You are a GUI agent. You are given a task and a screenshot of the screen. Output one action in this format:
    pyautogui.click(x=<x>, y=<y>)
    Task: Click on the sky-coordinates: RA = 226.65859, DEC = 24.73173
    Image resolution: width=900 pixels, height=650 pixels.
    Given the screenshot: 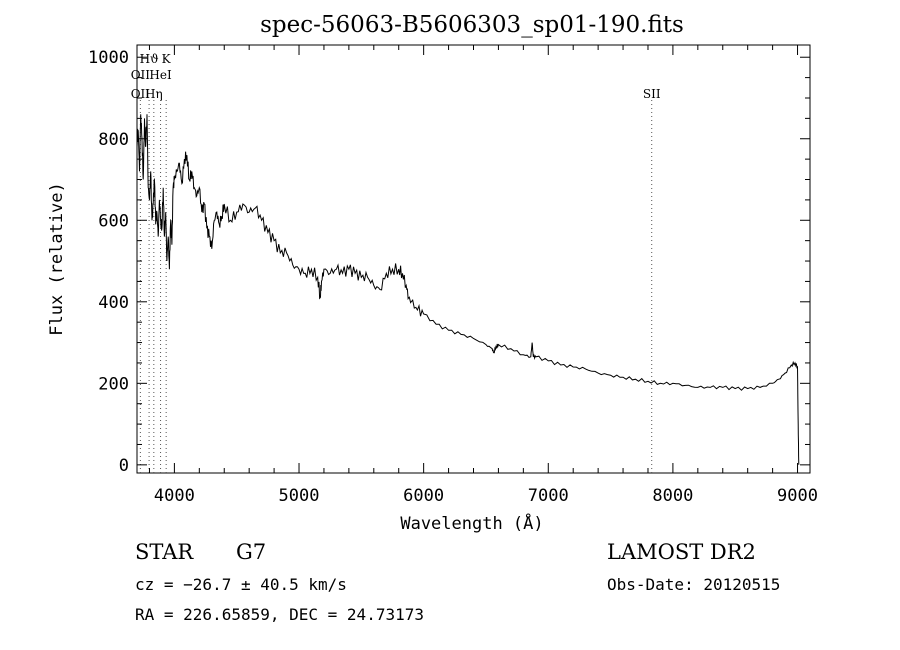 What is the action you would take?
    pyautogui.click(x=279, y=614)
    